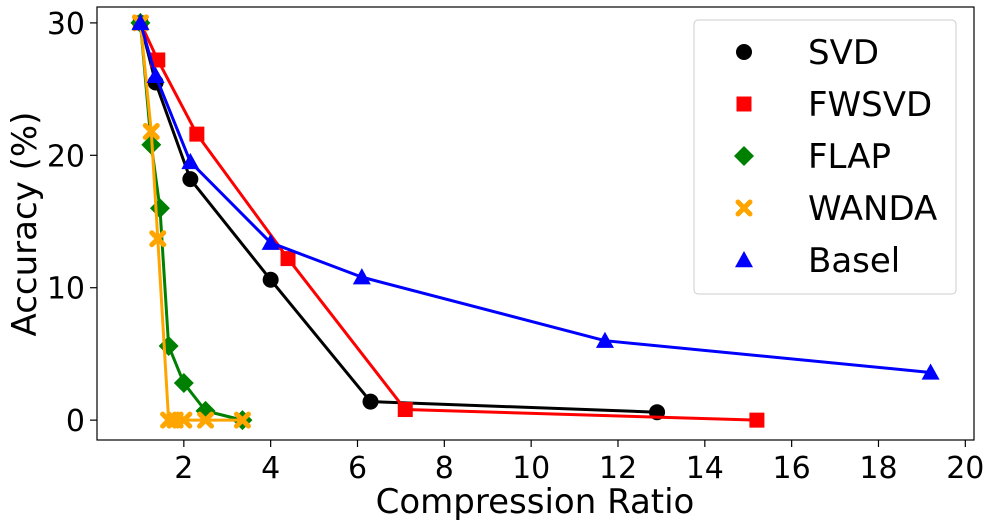 The width and height of the screenshot is (997, 528). Describe the element at coordinates (444, 468) in the screenshot. I see `x-tick-label: 8` at that location.